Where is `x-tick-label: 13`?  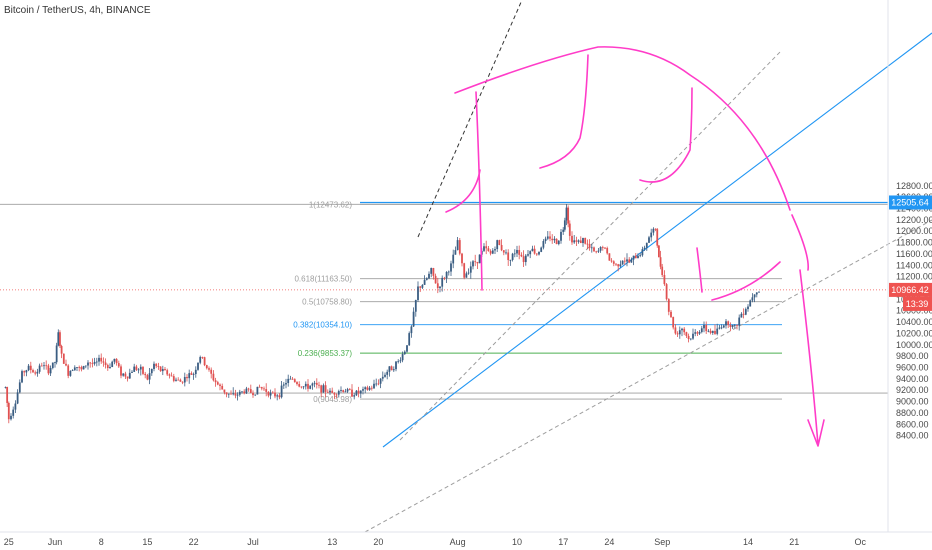 x-tick-label: 13 is located at coordinates (332, 542).